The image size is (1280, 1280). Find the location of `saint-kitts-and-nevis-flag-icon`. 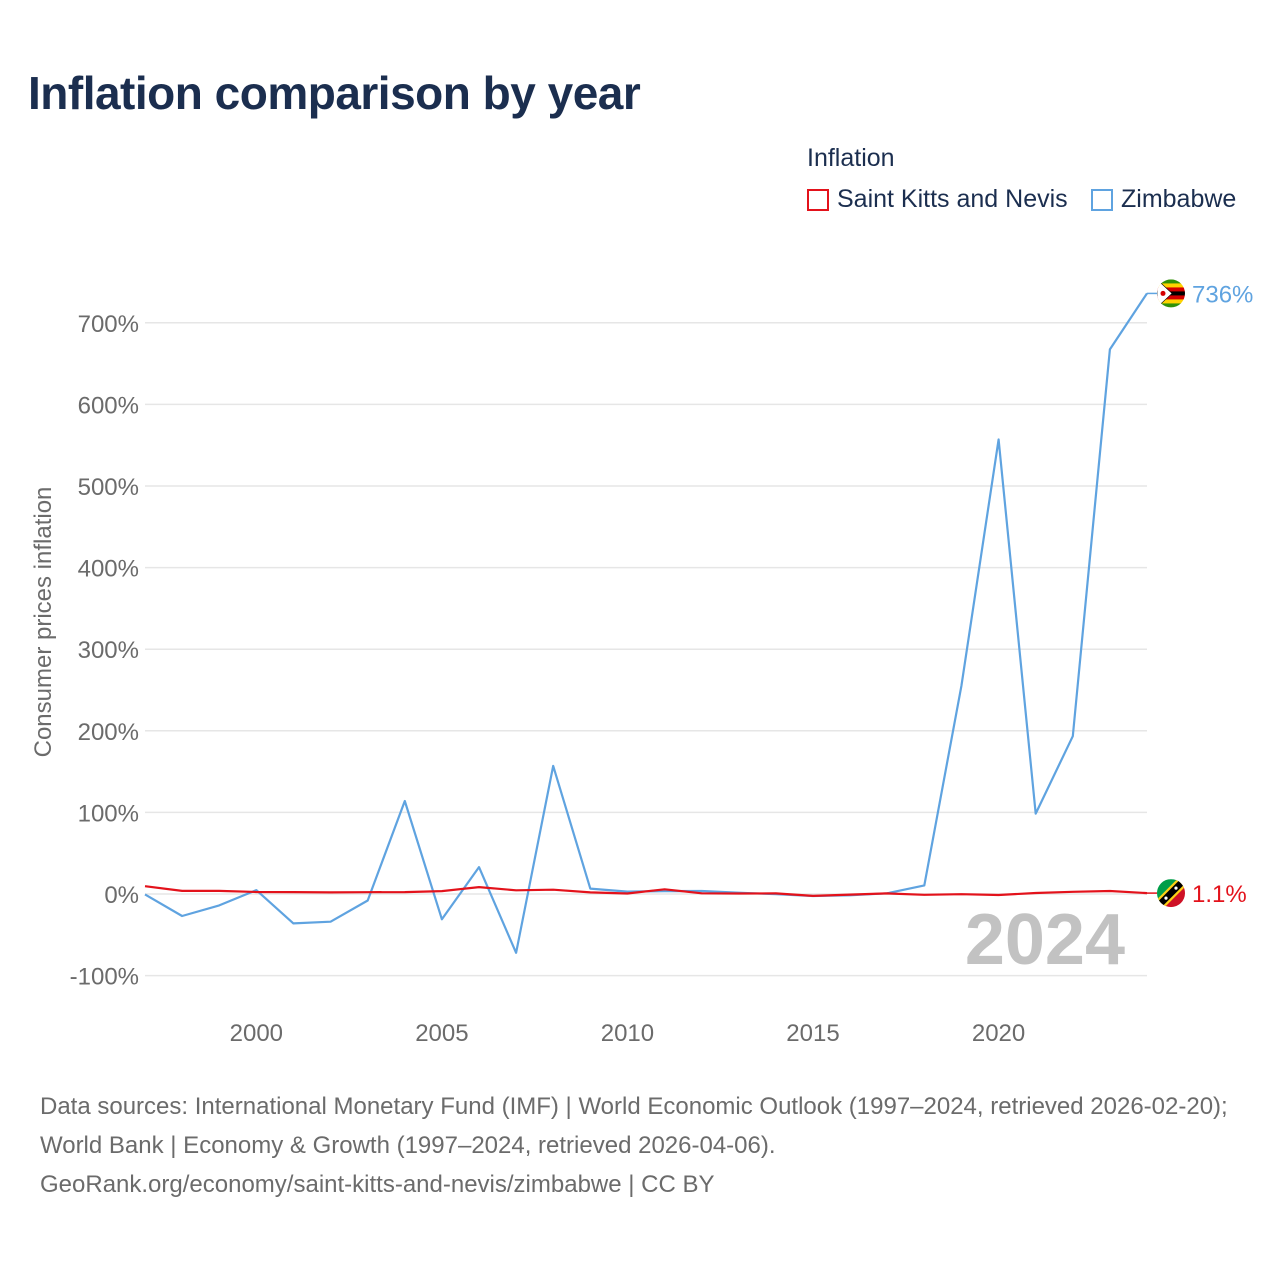

saint-kitts-and-nevis-flag-icon is located at coordinates (1171, 893).